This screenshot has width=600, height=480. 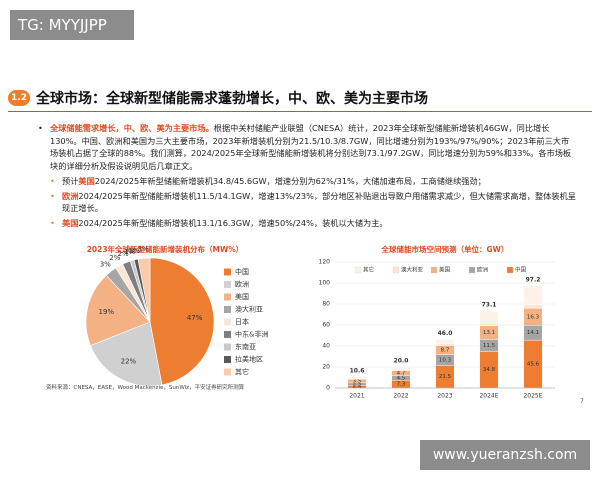 What do you see at coordinates (489, 346) in the screenshot?
I see `segment-label: 11.5` at bounding box center [489, 346].